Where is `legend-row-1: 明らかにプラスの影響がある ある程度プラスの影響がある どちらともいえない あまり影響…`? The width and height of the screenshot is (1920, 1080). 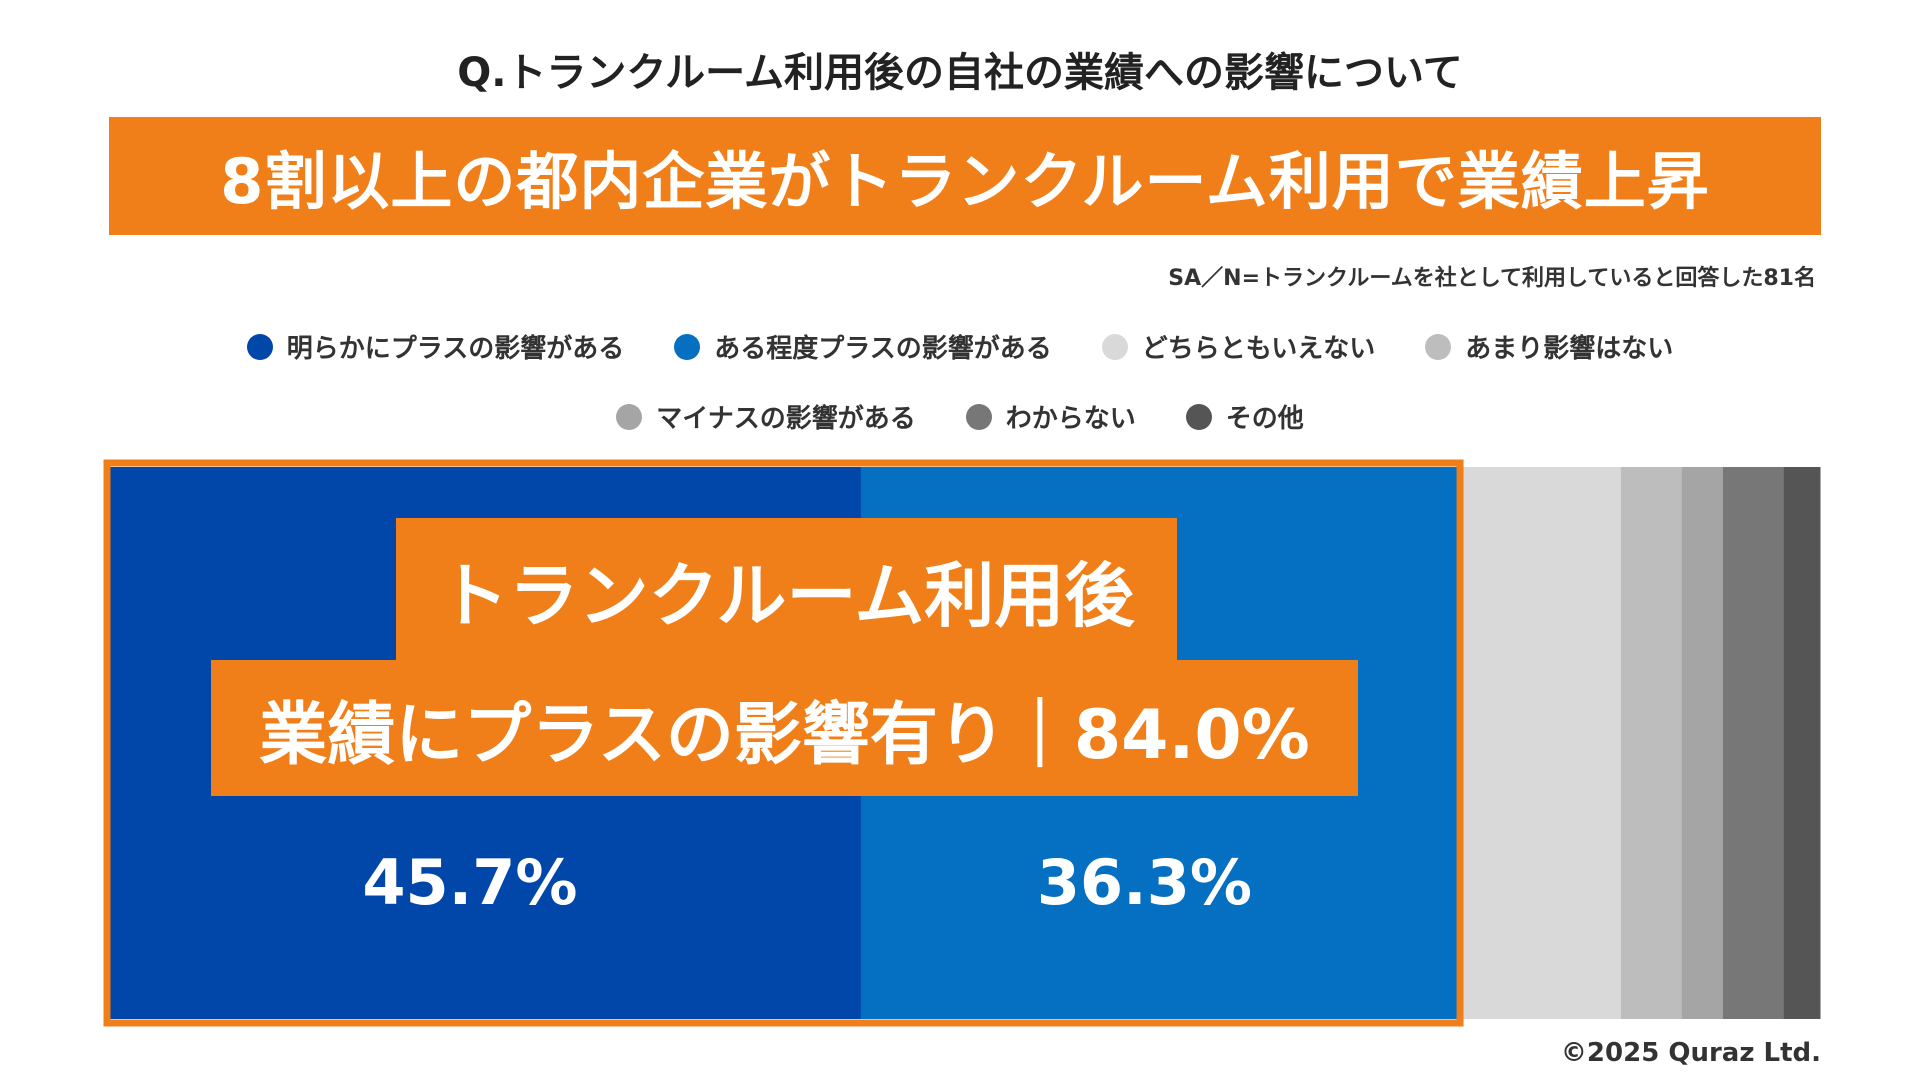 legend-row-1: 明らかにプラスの影響がある ある程度プラスの影響がある どちらともいえない あまり影響… is located at coordinates (960, 346).